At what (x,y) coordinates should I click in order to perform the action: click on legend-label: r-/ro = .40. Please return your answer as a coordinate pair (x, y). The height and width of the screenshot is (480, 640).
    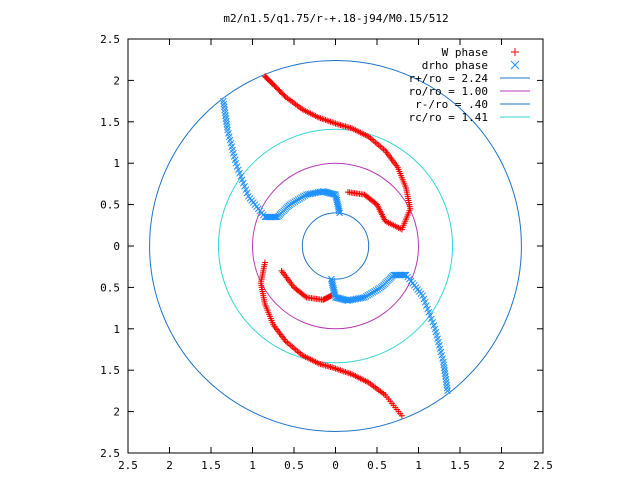
    Looking at the image, I should click on (451, 104).